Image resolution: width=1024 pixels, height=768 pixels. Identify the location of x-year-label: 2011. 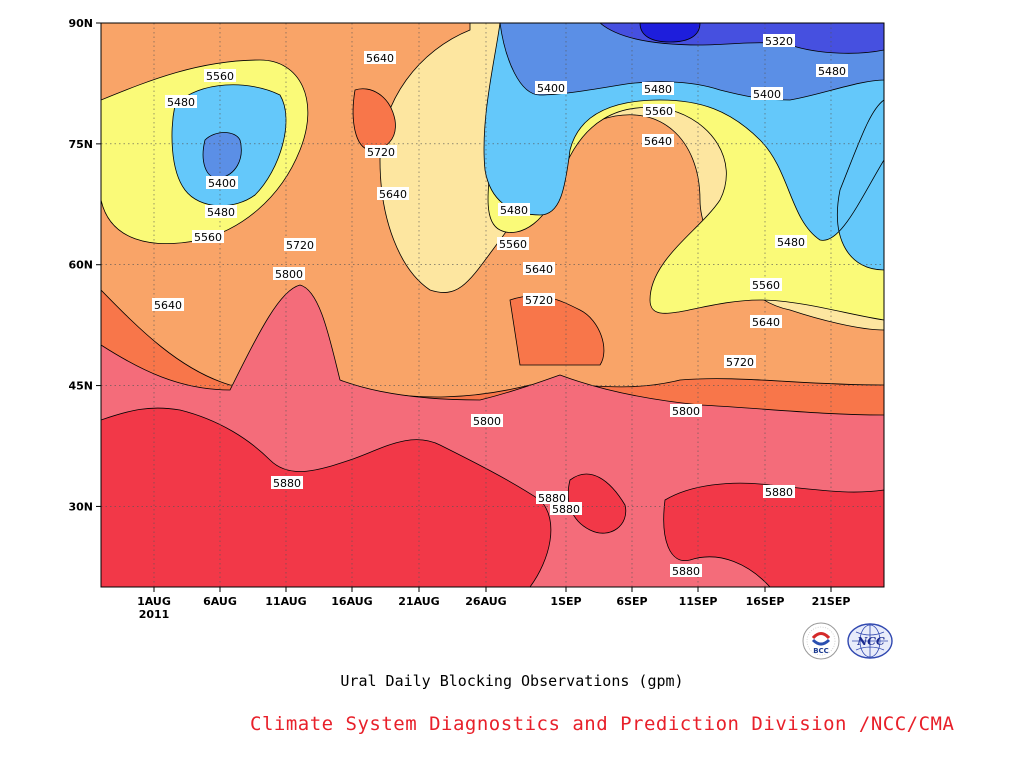
(154, 614).